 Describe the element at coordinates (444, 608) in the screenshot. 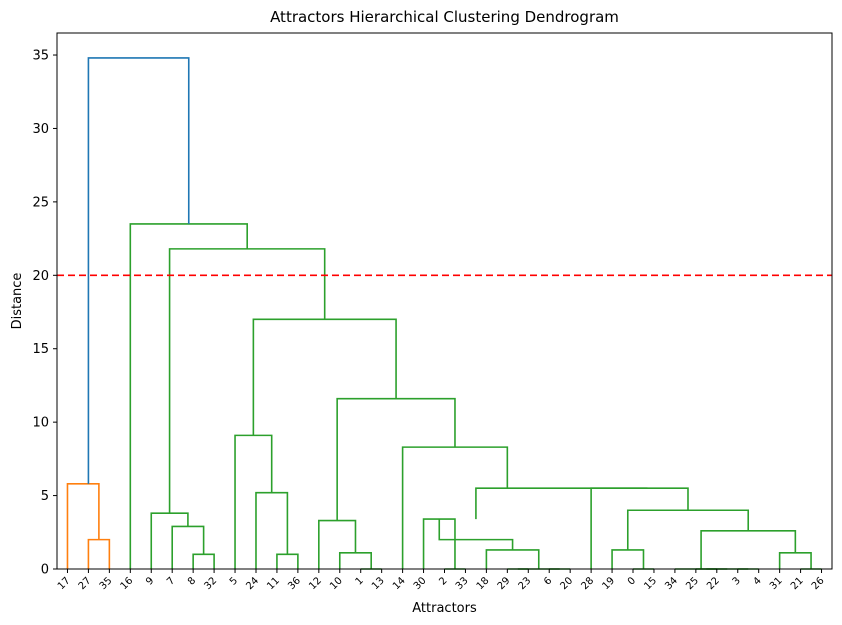

I see `x-axis-label: Attractors` at that location.